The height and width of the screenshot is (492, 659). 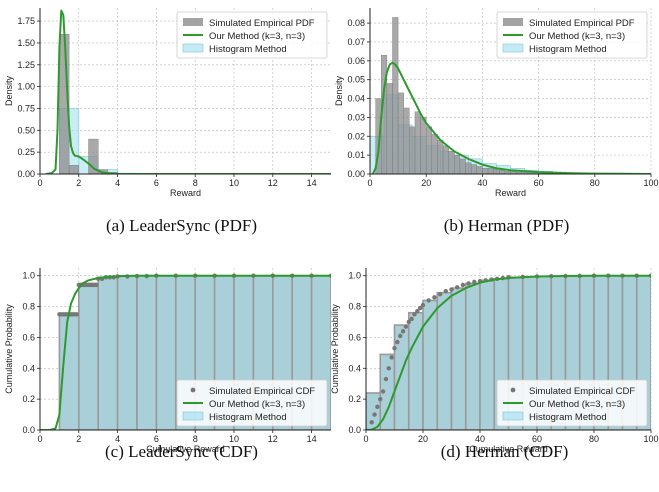 What do you see at coordinates (356, 80) in the screenshot?
I see `y-tick-label: 0.05` at bounding box center [356, 80].